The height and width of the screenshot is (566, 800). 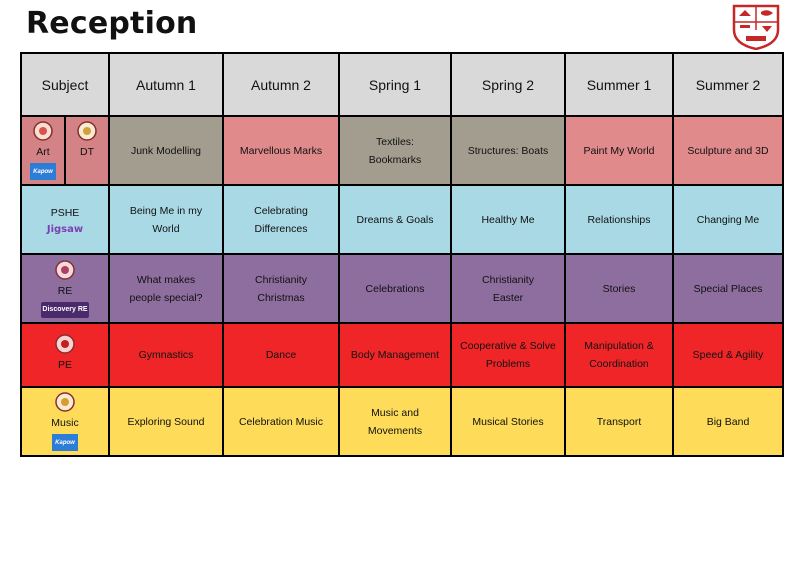 I want to click on header-term: Autumn 1, so click(x=166, y=84).